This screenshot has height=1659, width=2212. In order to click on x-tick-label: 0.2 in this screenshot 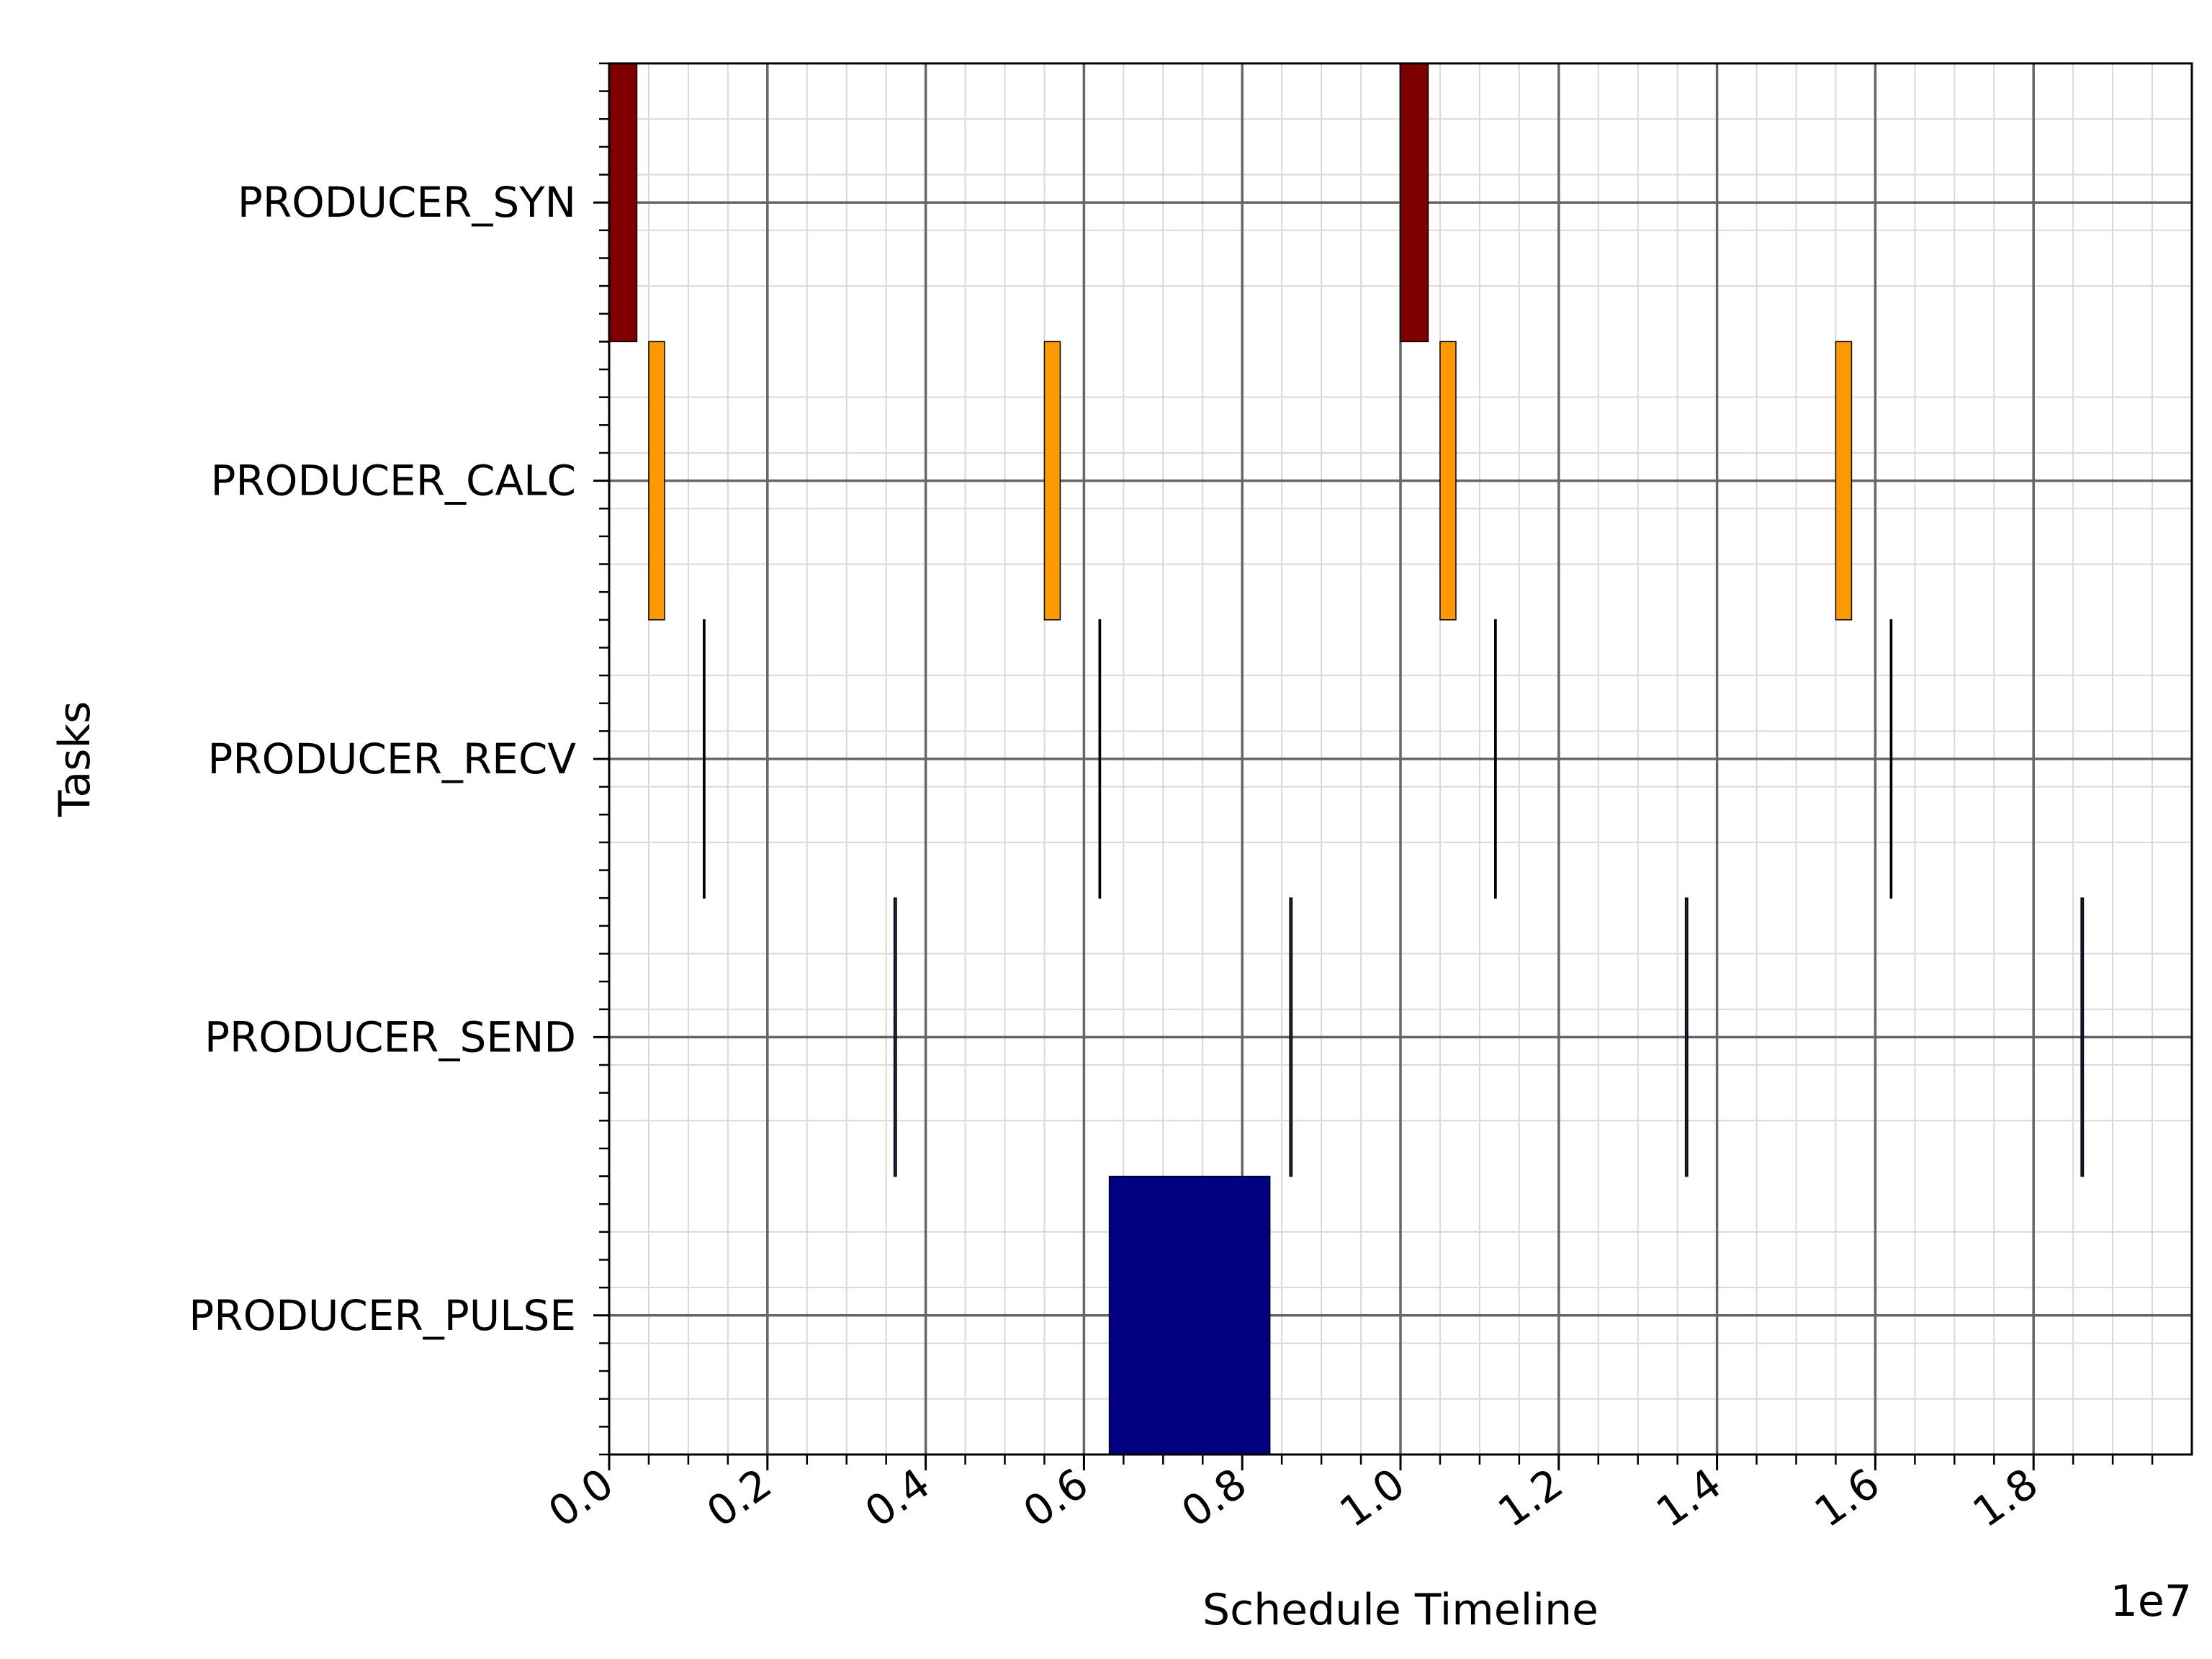, I will do `click(739, 1498)`.